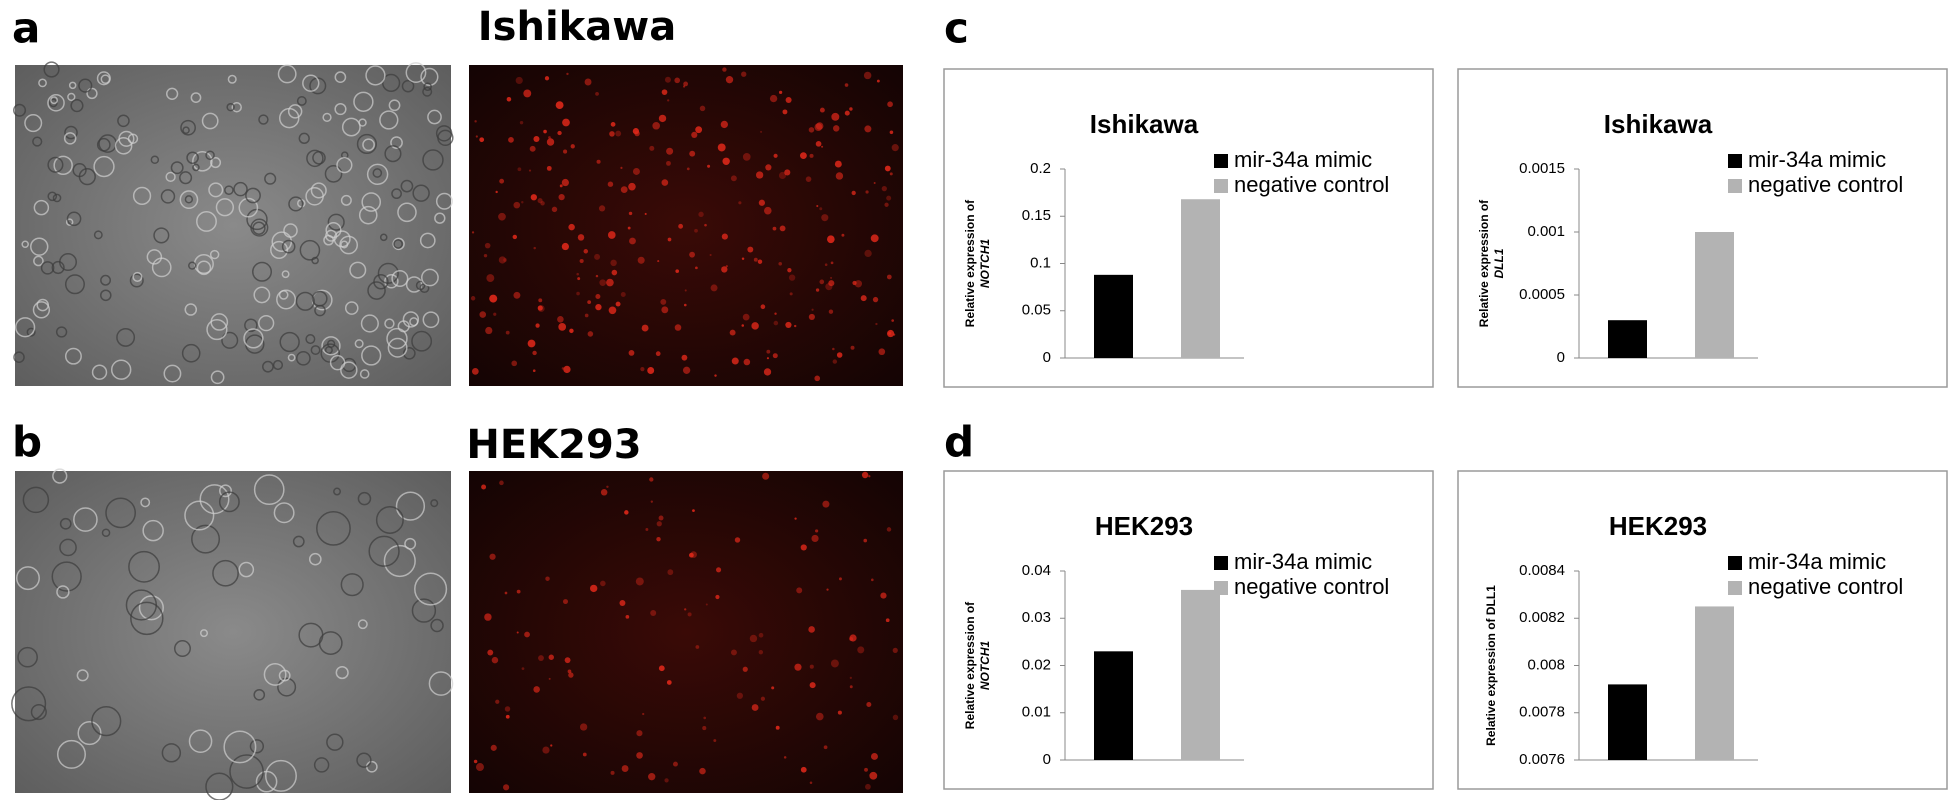 The height and width of the screenshot is (800, 1953). I want to click on fluorescence-micrograph, so click(686, 632).